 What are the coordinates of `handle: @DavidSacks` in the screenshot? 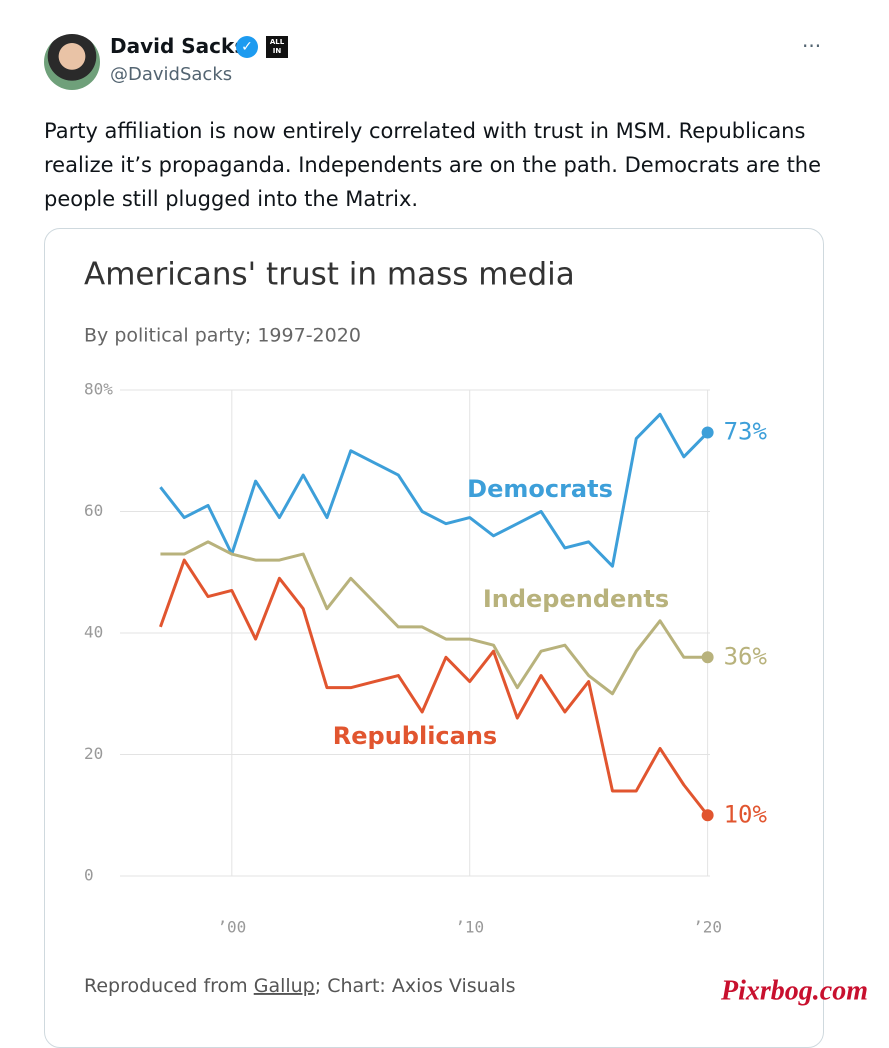 It's located at (171, 74).